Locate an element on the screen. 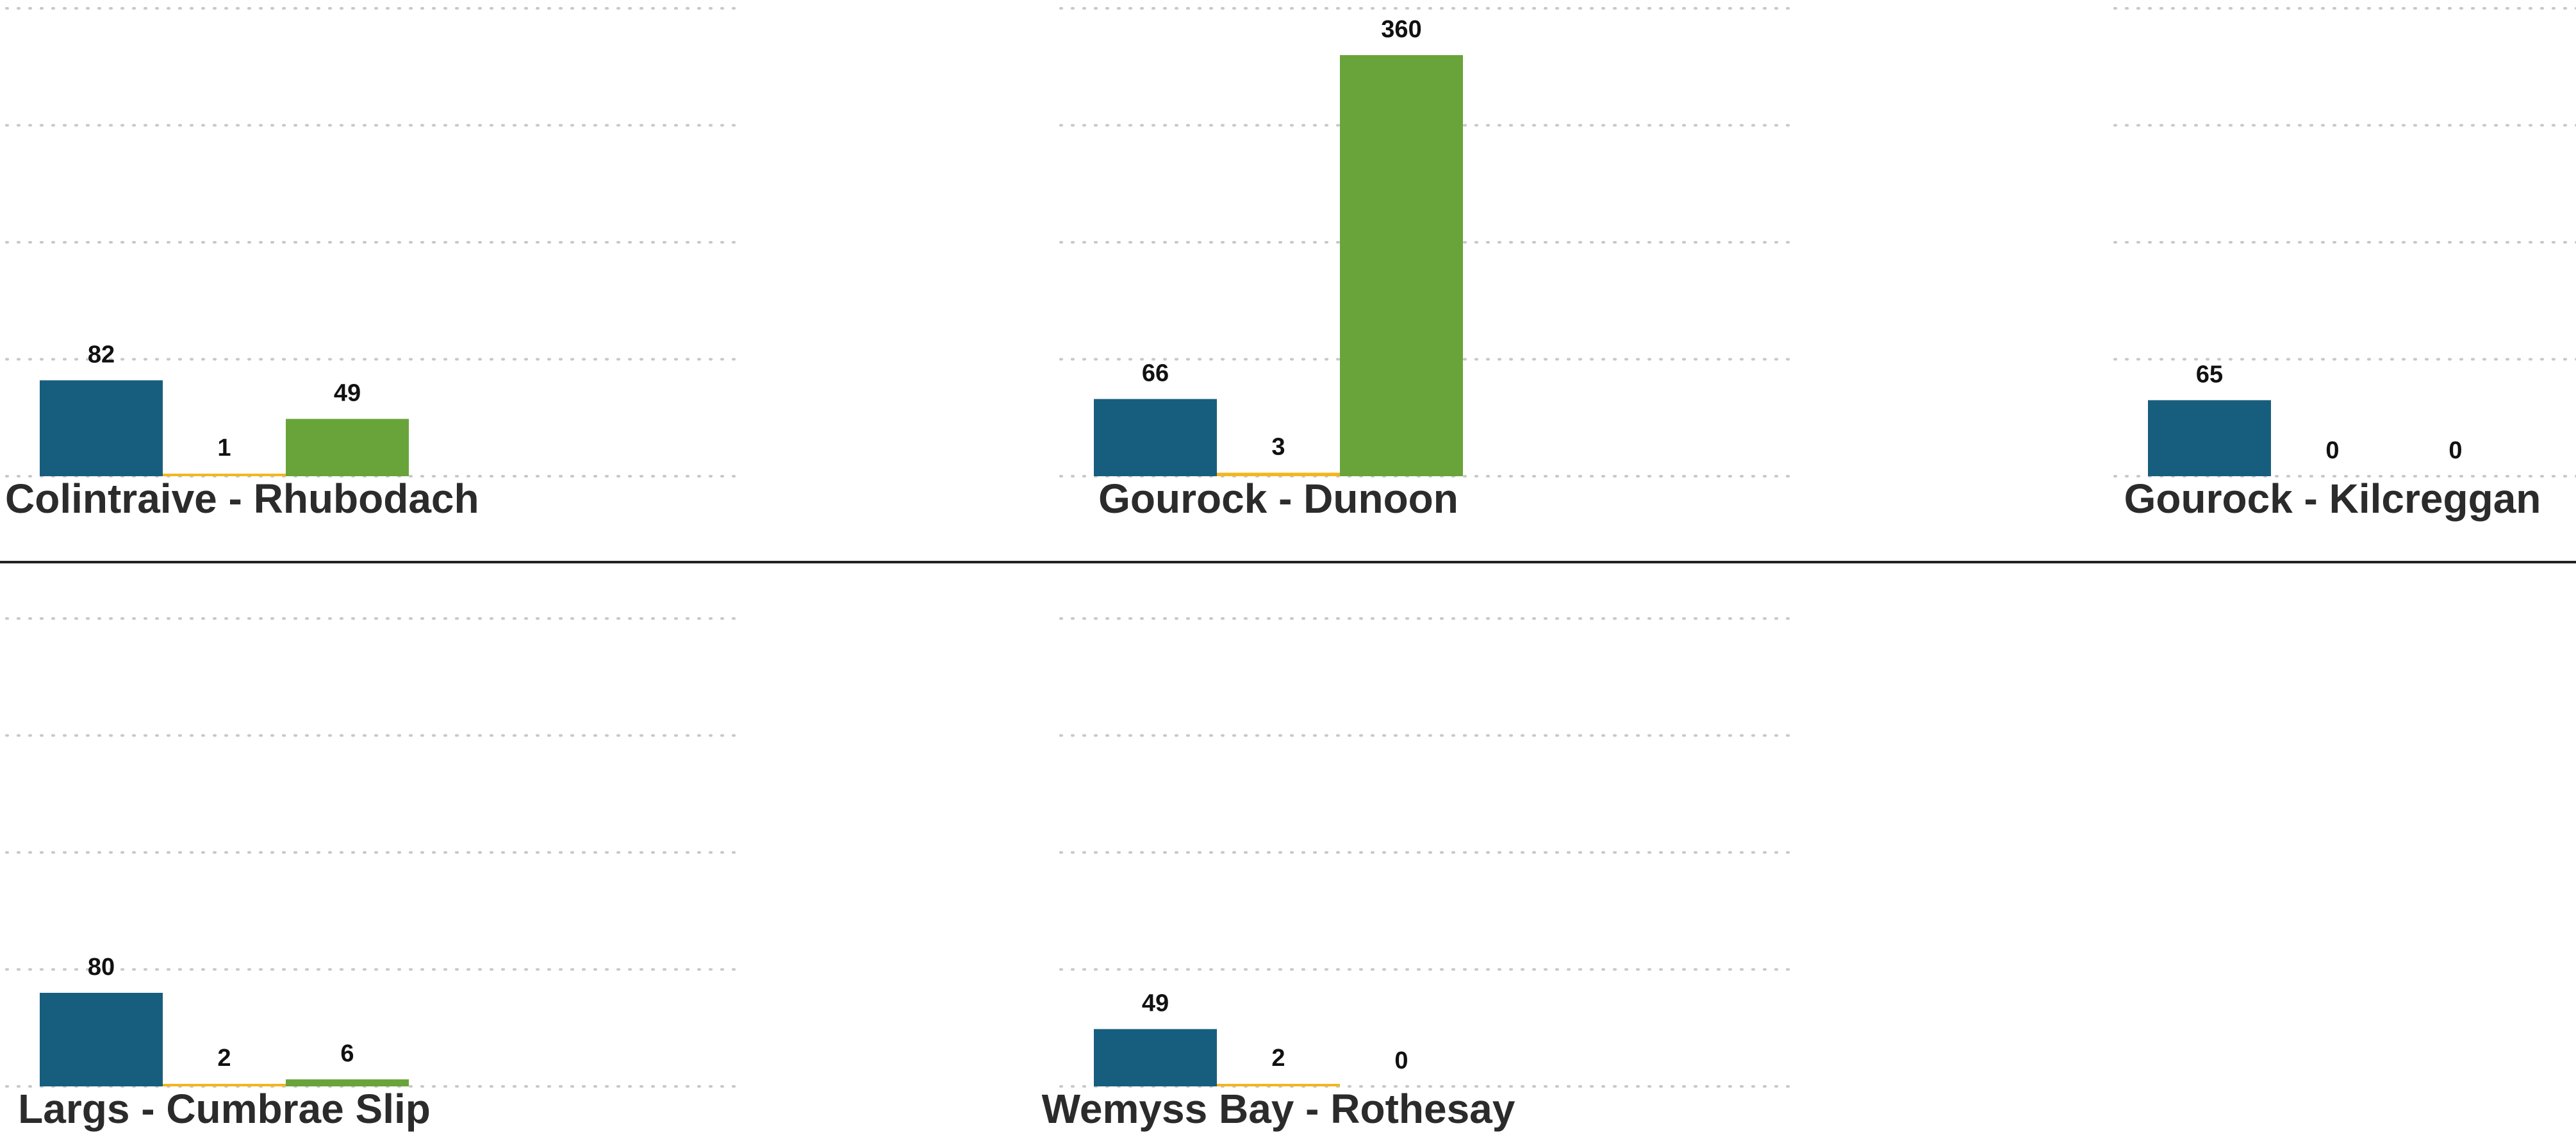 The height and width of the screenshot is (1146, 2576). panel: 65 0 0 Gourock - Kilcreggan is located at coordinates (2344, 264).